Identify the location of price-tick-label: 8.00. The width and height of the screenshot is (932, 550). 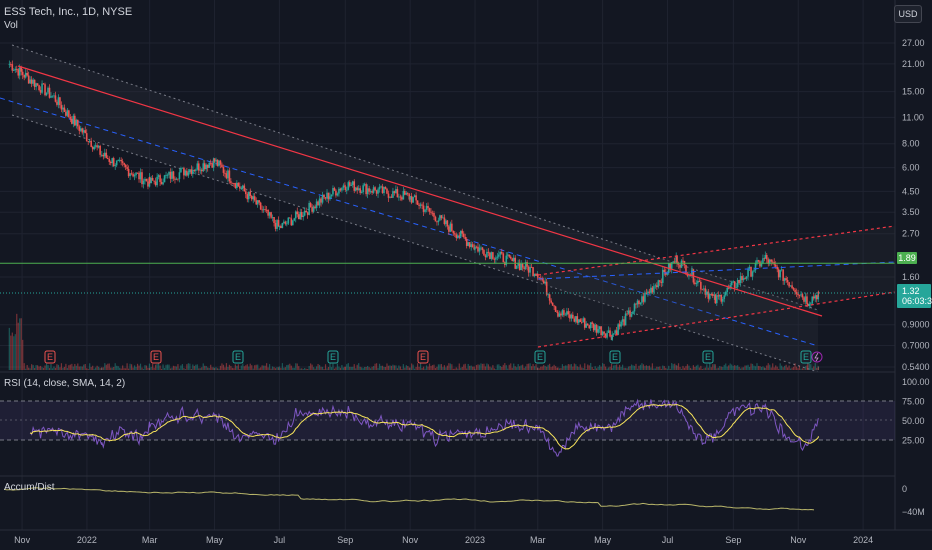
(911, 144).